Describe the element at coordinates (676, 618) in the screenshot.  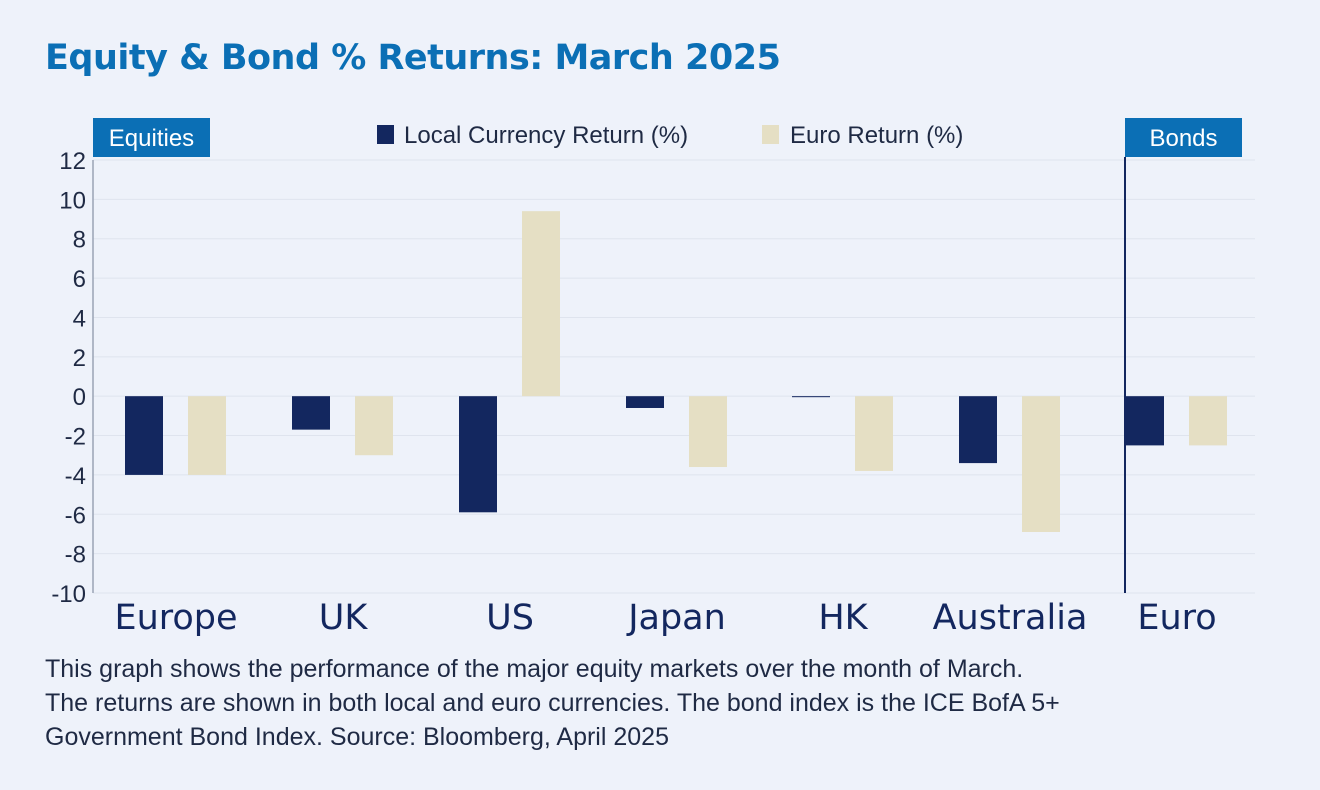
I see `x-tick-label: Japan` at that location.